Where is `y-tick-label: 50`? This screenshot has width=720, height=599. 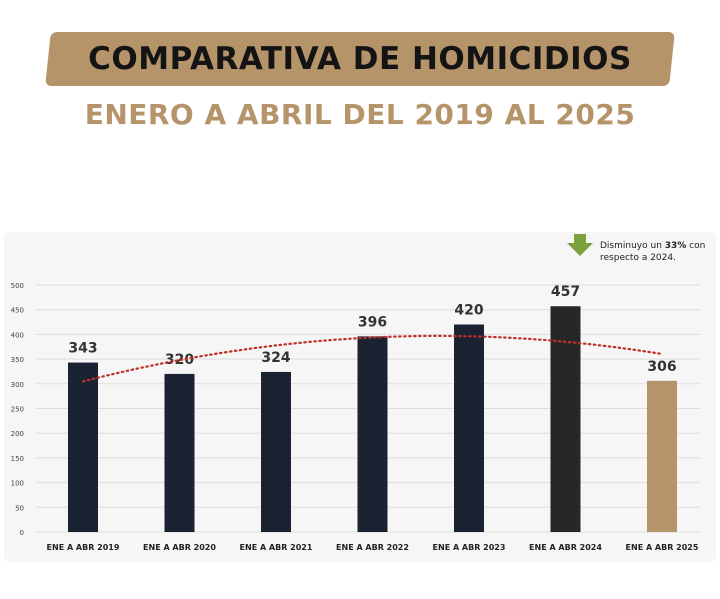
y-tick-label: 50 is located at coordinates (19, 508).